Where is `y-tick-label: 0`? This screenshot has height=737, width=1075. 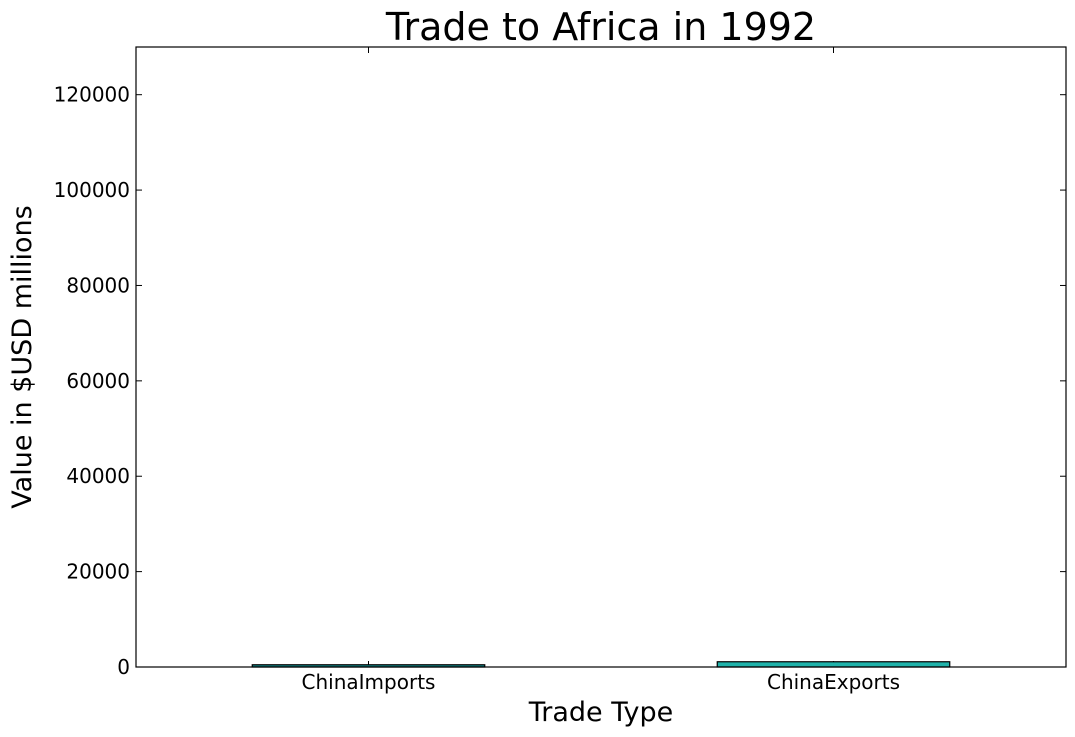
y-tick-label: 0 is located at coordinates (123, 667).